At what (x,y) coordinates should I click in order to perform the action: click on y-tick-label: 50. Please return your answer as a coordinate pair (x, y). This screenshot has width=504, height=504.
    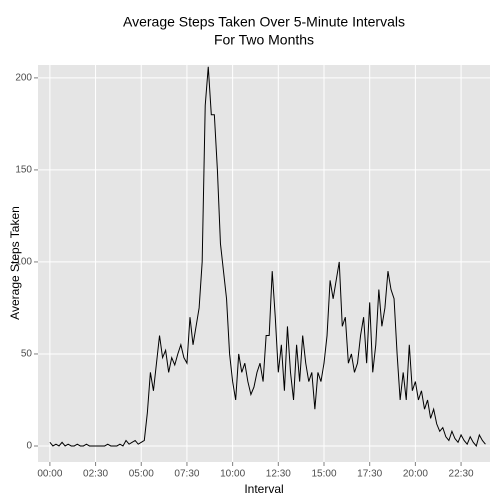
    Looking at the image, I should click on (27, 354).